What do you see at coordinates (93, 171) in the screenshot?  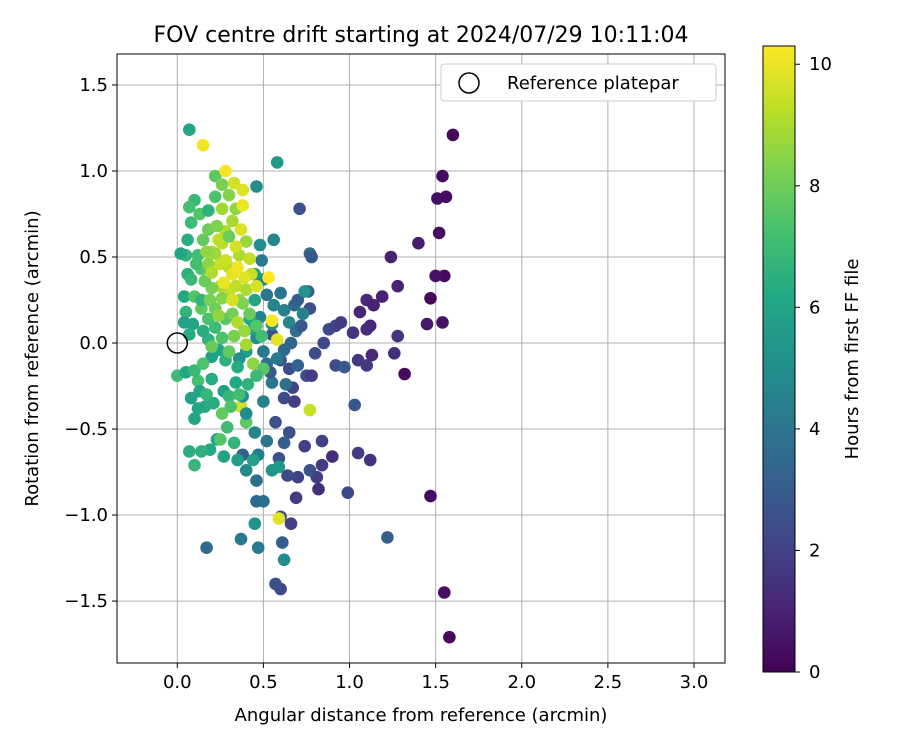 I see `y-tick-label: 1.0` at bounding box center [93, 171].